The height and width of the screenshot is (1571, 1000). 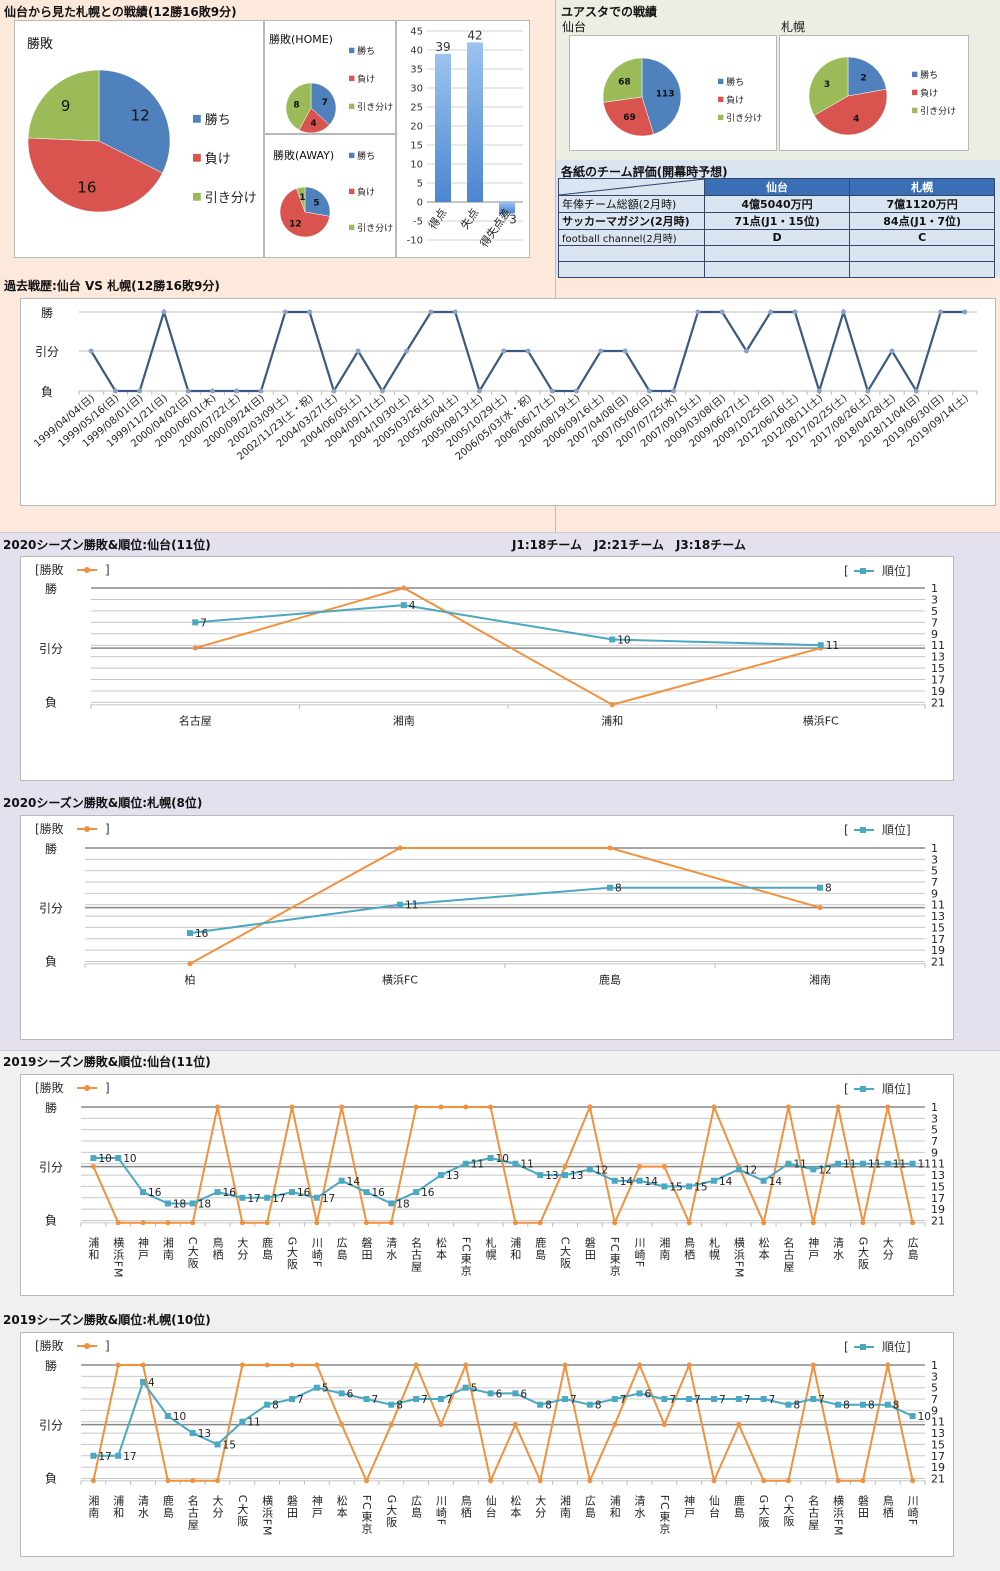 What do you see at coordinates (469, 218) in the screenshot?
I see `x-tick-label: 失点` at bounding box center [469, 218].